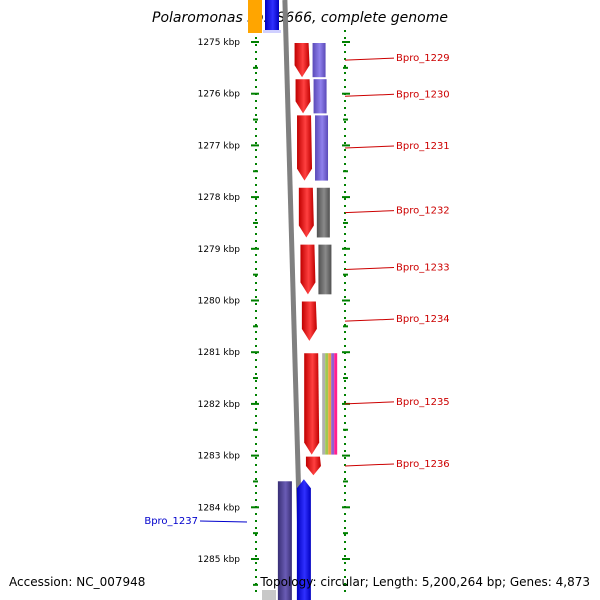  I want to click on gene-label: Bpro_1230, so click(423, 94).